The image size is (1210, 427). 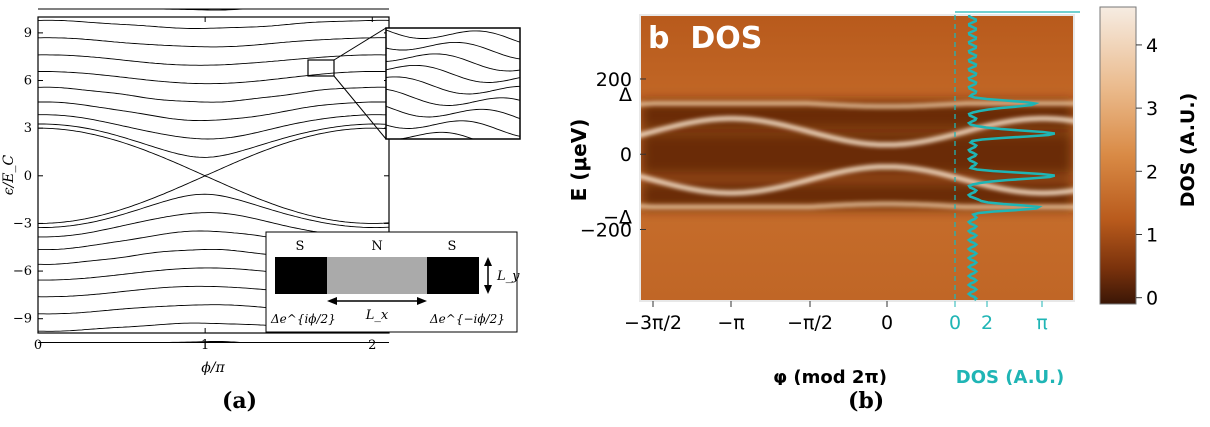 What do you see at coordinates (705, 38) in the screenshot?
I see `panel-title: b DOS` at bounding box center [705, 38].